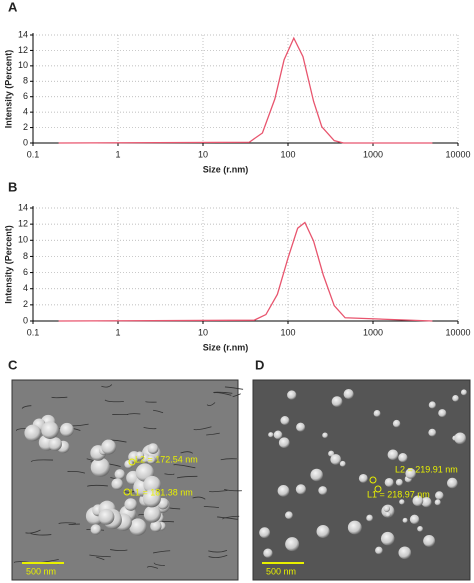  Describe the element at coordinates (117, 332) in the screenshot. I see `x-tick-label: 1` at that location.